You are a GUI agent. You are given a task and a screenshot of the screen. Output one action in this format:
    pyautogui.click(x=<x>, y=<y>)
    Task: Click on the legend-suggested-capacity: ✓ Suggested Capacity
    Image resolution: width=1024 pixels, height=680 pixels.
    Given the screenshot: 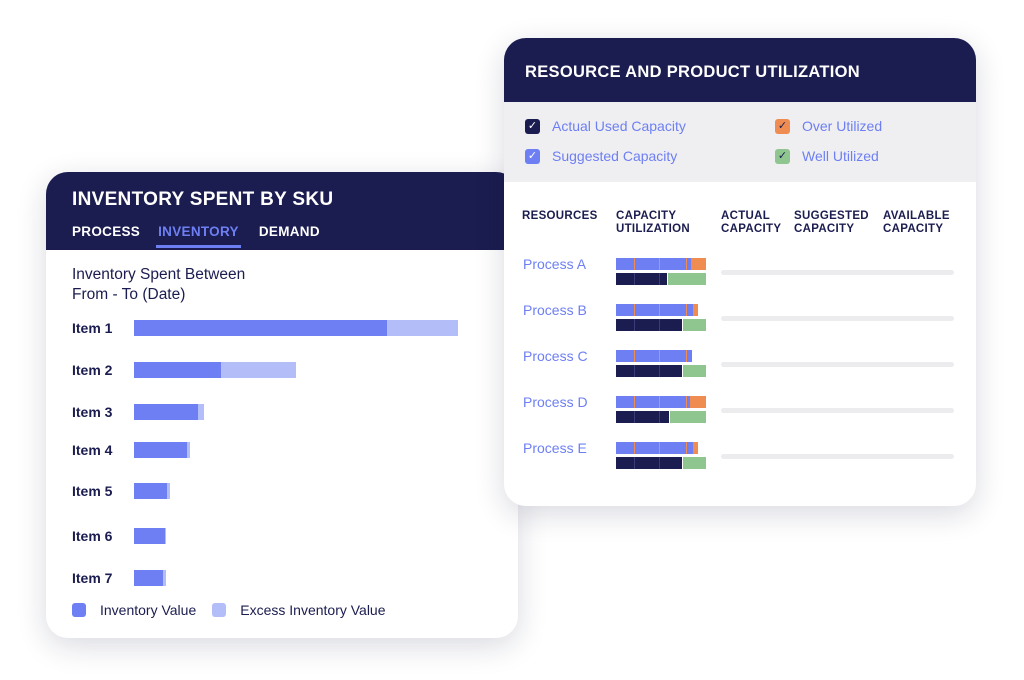 What is the action you would take?
    pyautogui.click(x=601, y=156)
    